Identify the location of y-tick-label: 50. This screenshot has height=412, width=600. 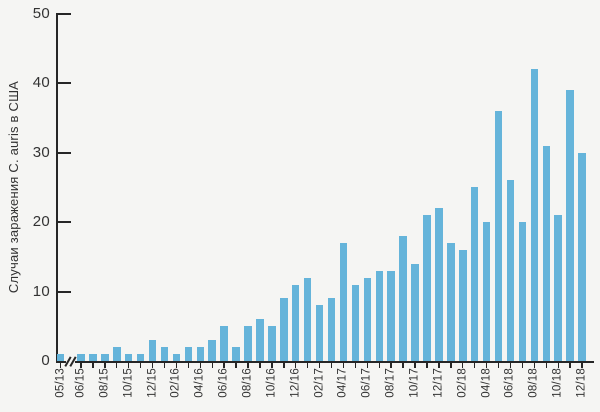
(41, 13).